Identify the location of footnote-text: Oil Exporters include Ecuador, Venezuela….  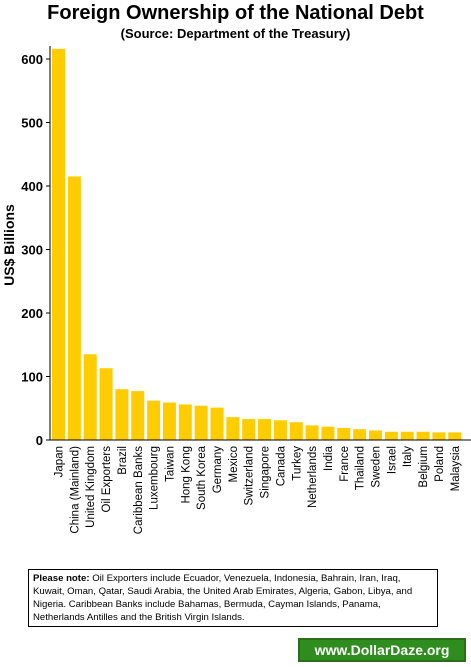
(223, 598).